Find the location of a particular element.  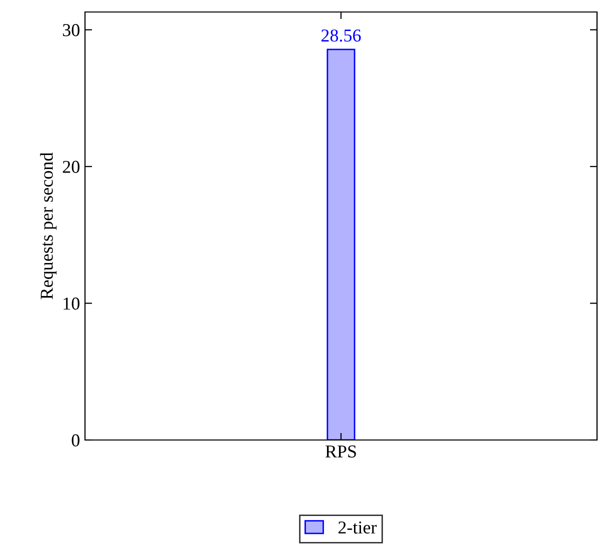

y-tick-label: 30 is located at coordinates (71, 30).